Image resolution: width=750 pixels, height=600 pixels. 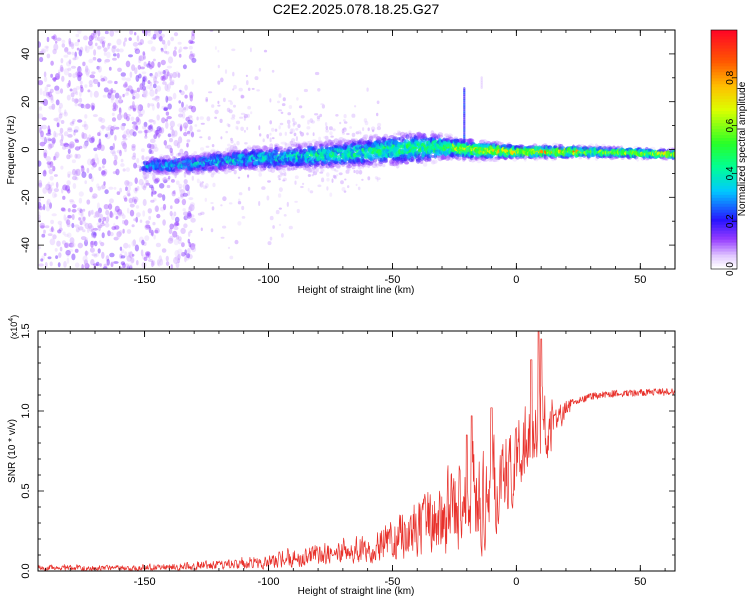 I want to click on colorbar-tick-label: 0.2, so click(x=730, y=221).